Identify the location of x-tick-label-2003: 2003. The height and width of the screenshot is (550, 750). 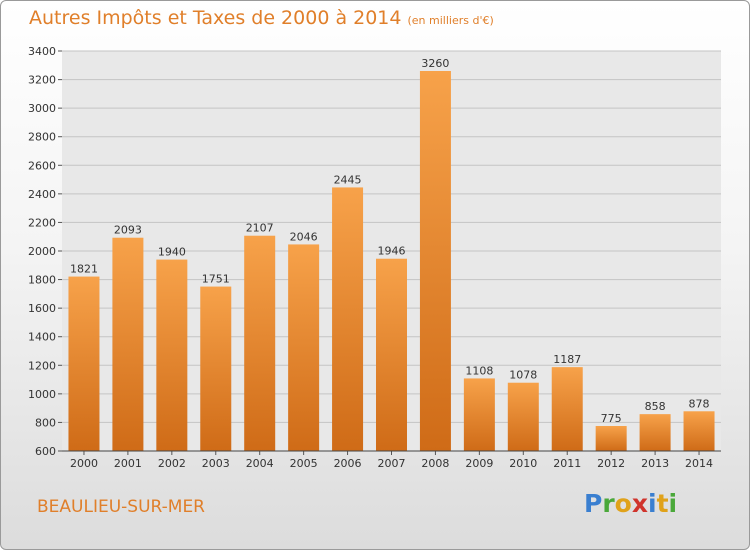
(216, 463).